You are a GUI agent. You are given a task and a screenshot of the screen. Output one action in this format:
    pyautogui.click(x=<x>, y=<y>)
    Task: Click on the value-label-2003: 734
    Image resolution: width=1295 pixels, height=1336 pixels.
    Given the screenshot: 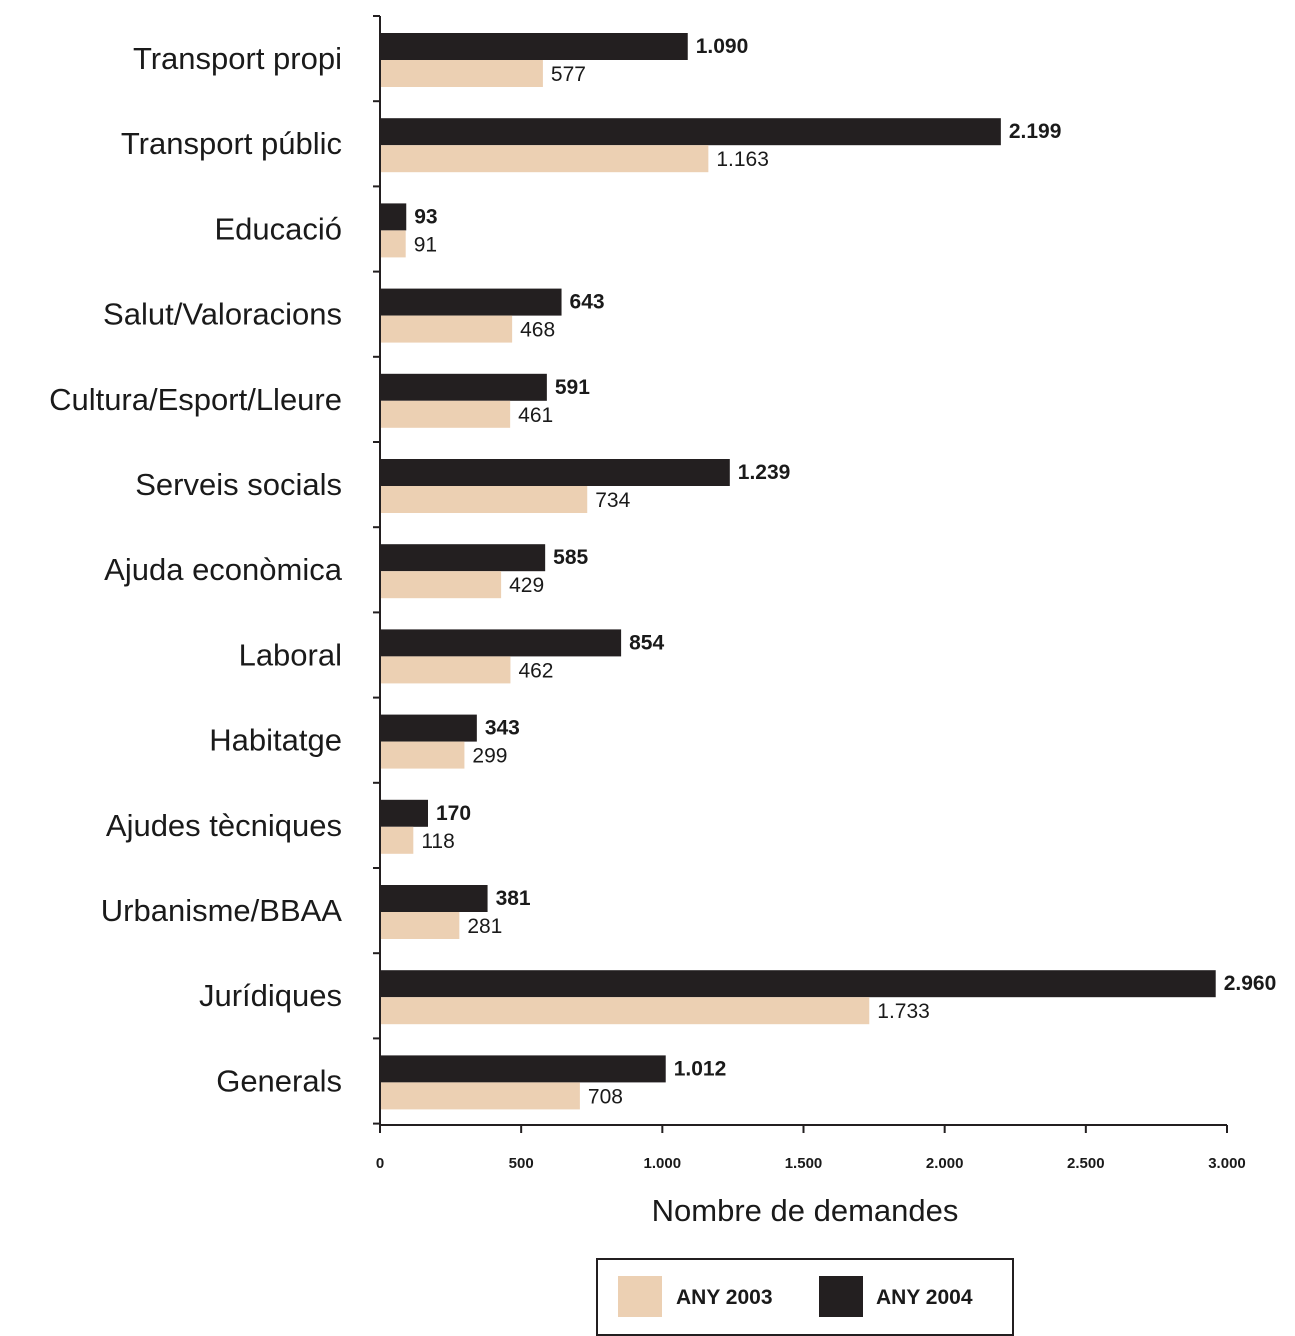 What is the action you would take?
    pyautogui.click(x=612, y=500)
    